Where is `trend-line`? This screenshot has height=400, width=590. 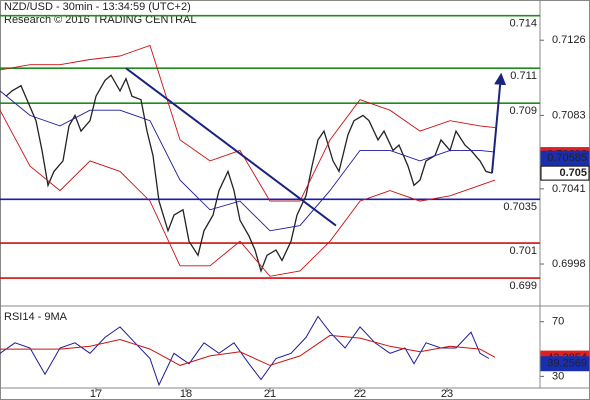
trend-line is located at coordinates (231, 147).